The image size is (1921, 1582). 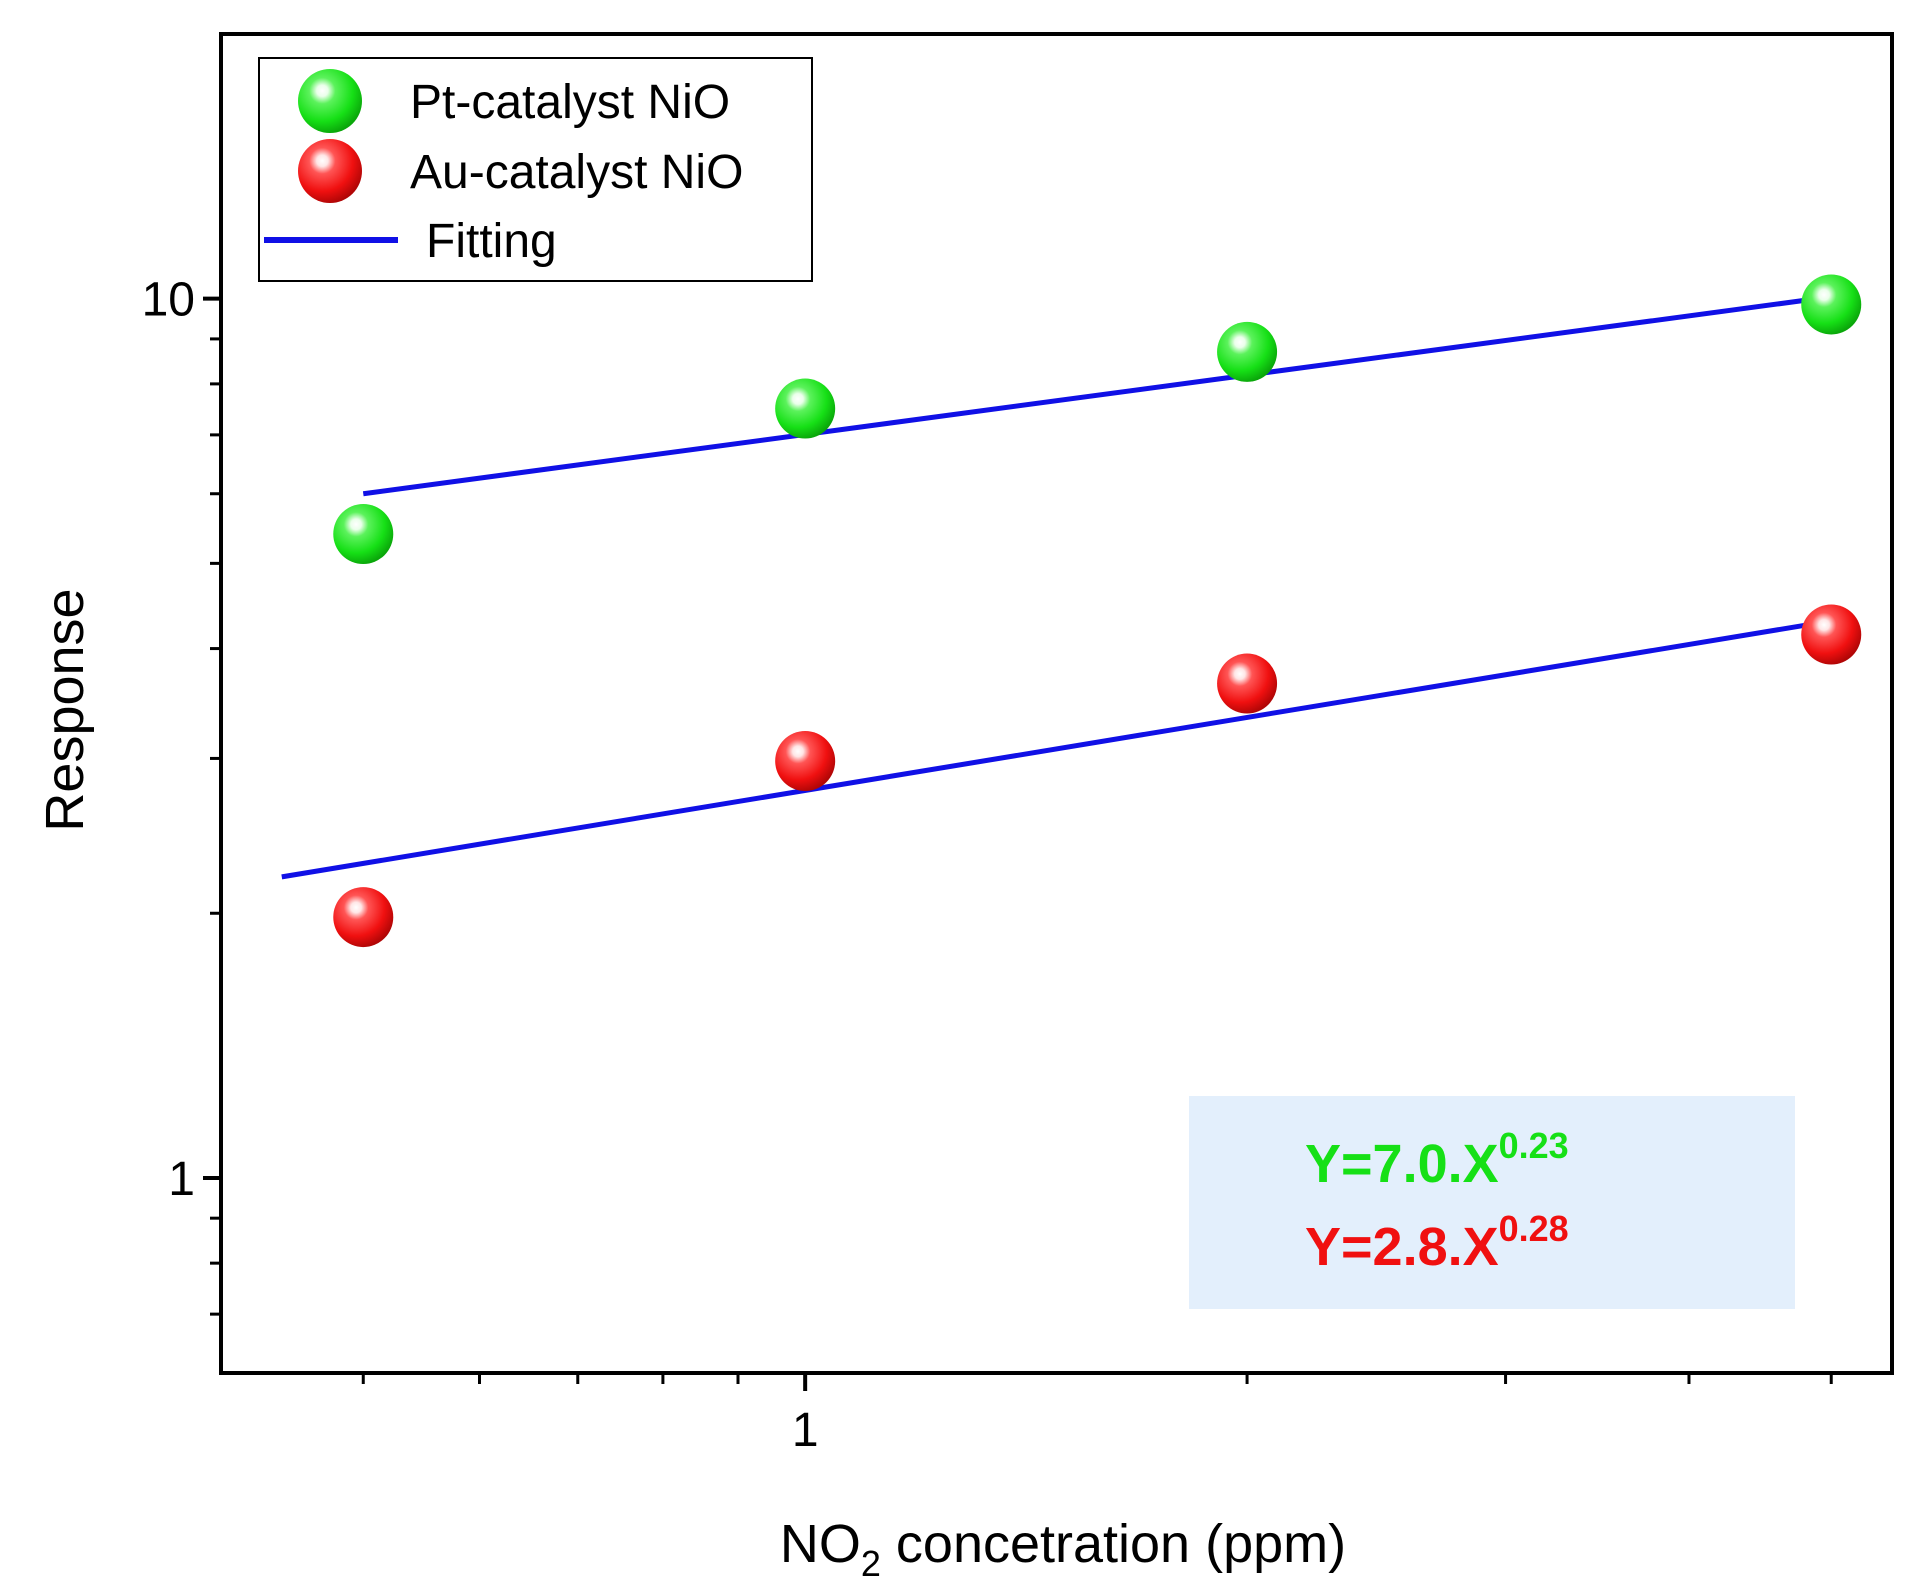 I want to click on fit-line-au, so click(x=1056, y=749).